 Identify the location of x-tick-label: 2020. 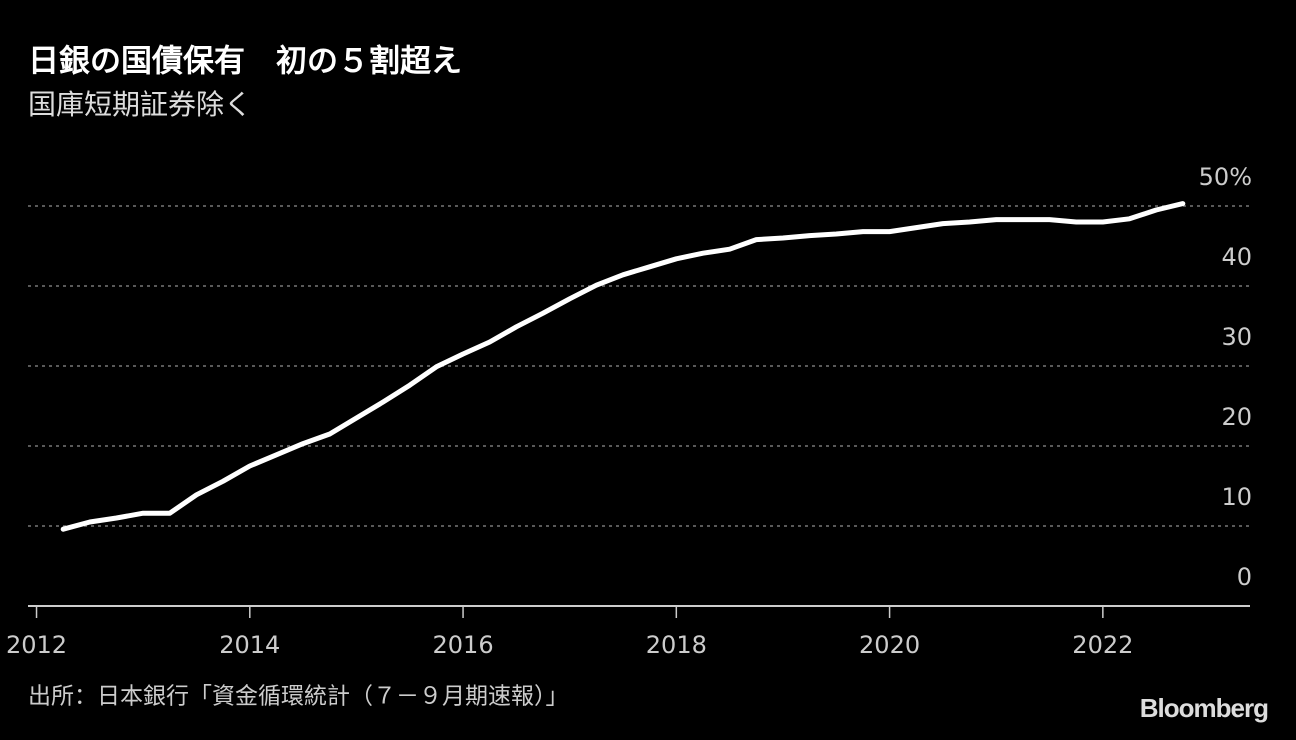
(889, 645).